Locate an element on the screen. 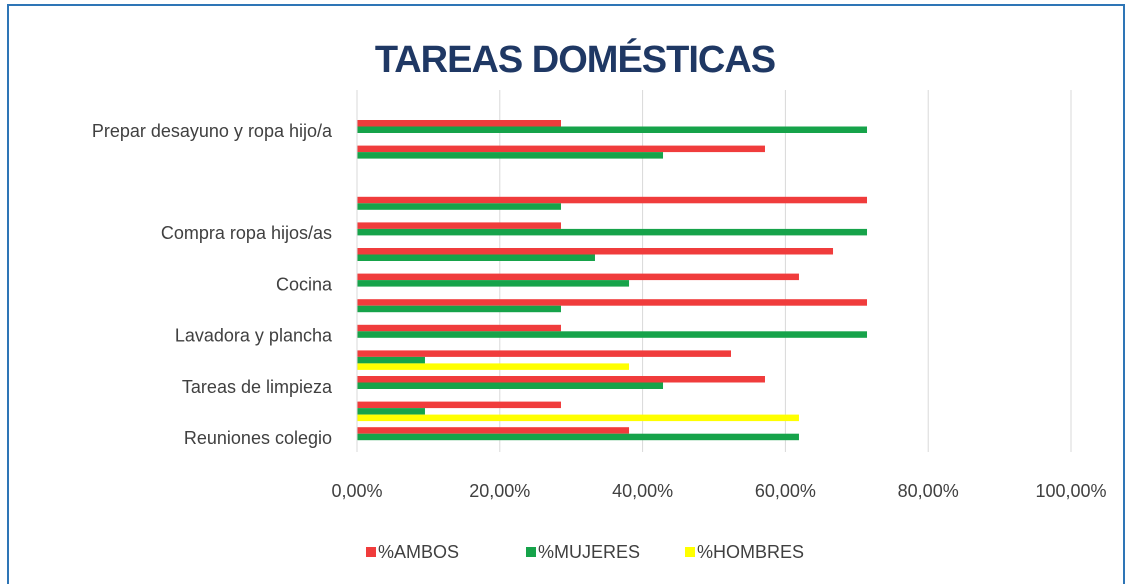 Image resolution: width=1131 pixels, height=584 pixels. x-tick-label: 20,00% is located at coordinates (499, 491).